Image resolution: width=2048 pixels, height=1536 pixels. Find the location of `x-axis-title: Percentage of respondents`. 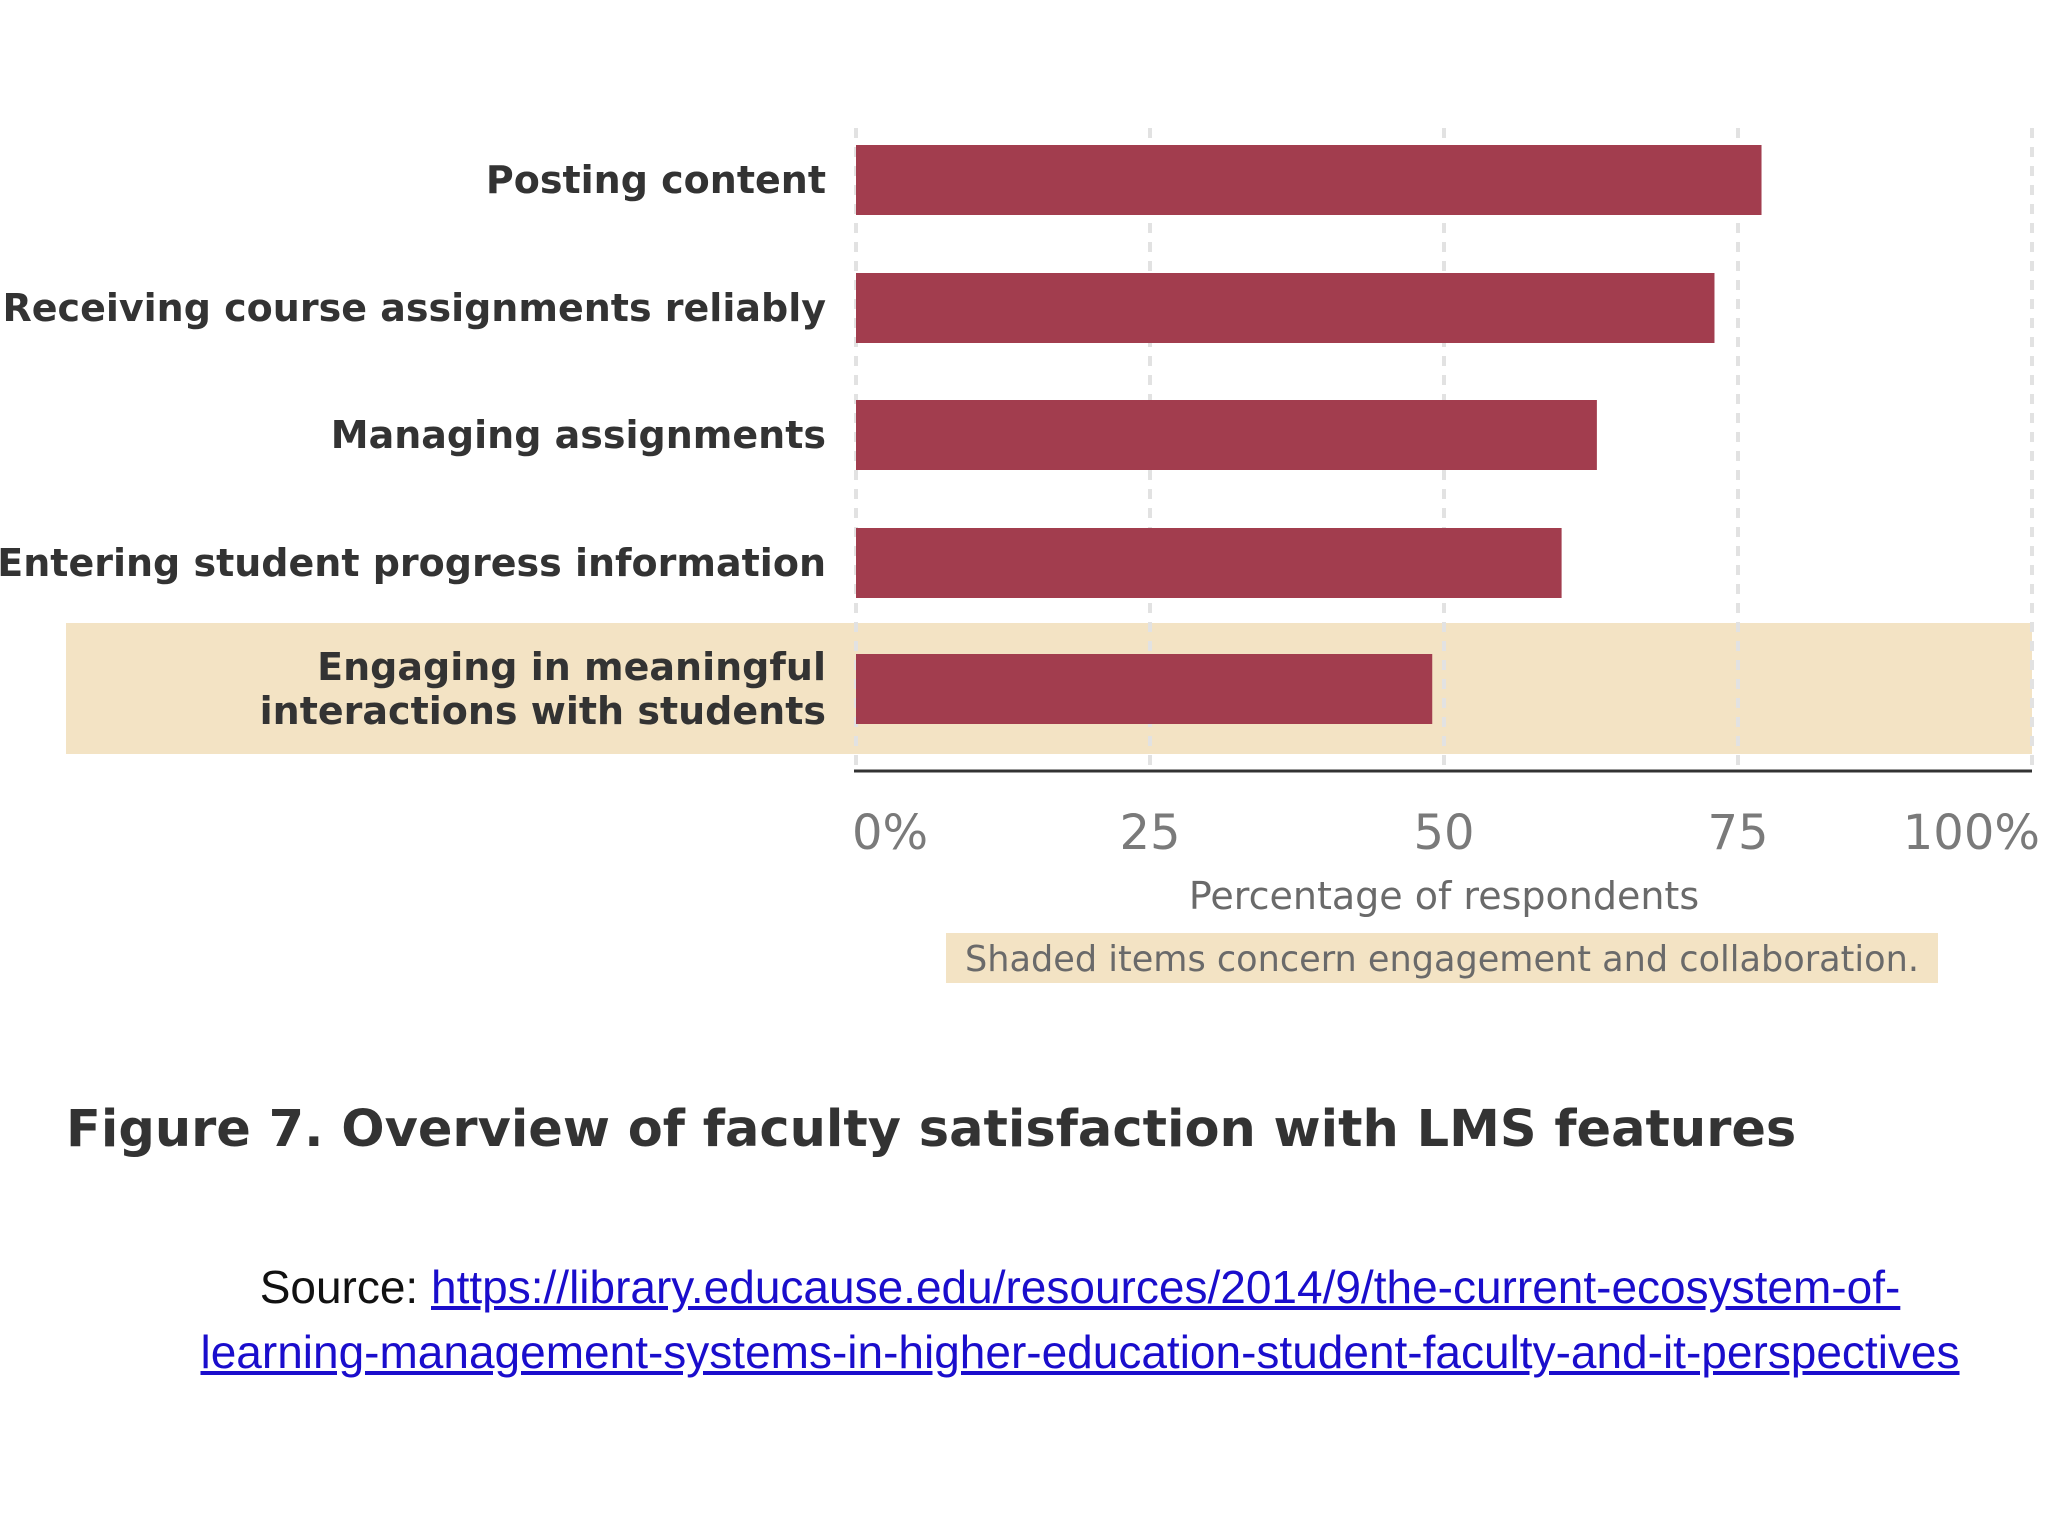

x-axis-title: Percentage of respondents is located at coordinates (1444, 896).